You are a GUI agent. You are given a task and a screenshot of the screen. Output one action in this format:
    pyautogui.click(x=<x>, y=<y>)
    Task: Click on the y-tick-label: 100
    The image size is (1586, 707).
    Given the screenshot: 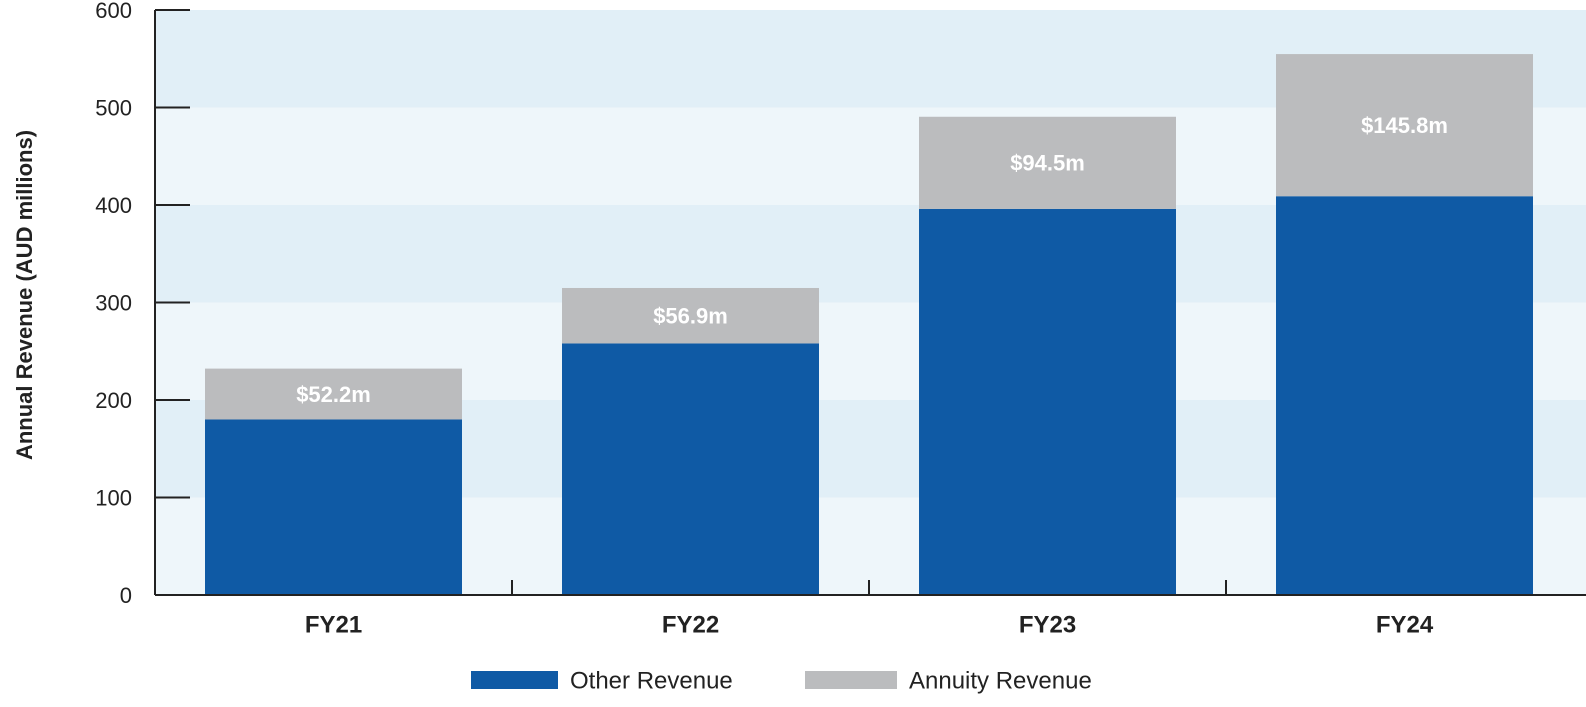 What is the action you would take?
    pyautogui.click(x=113, y=497)
    